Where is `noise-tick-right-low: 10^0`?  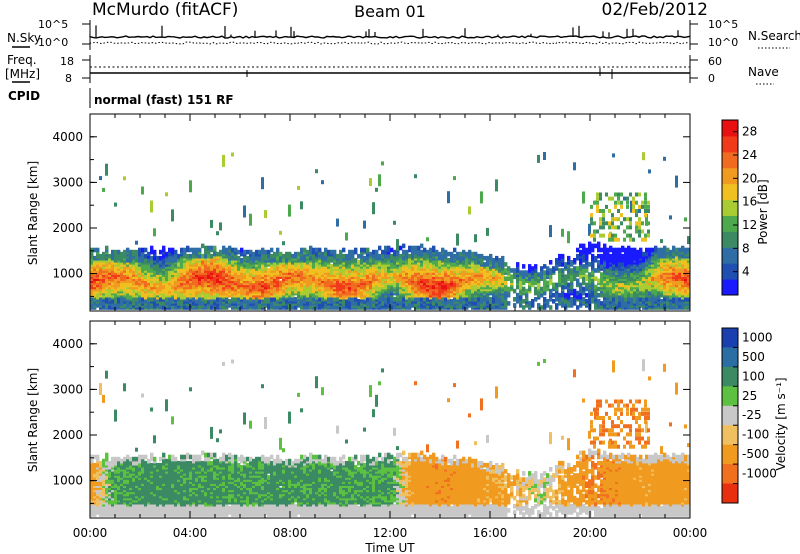 noise-tick-right-low: 10^0 is located at coordinates (723, 42).